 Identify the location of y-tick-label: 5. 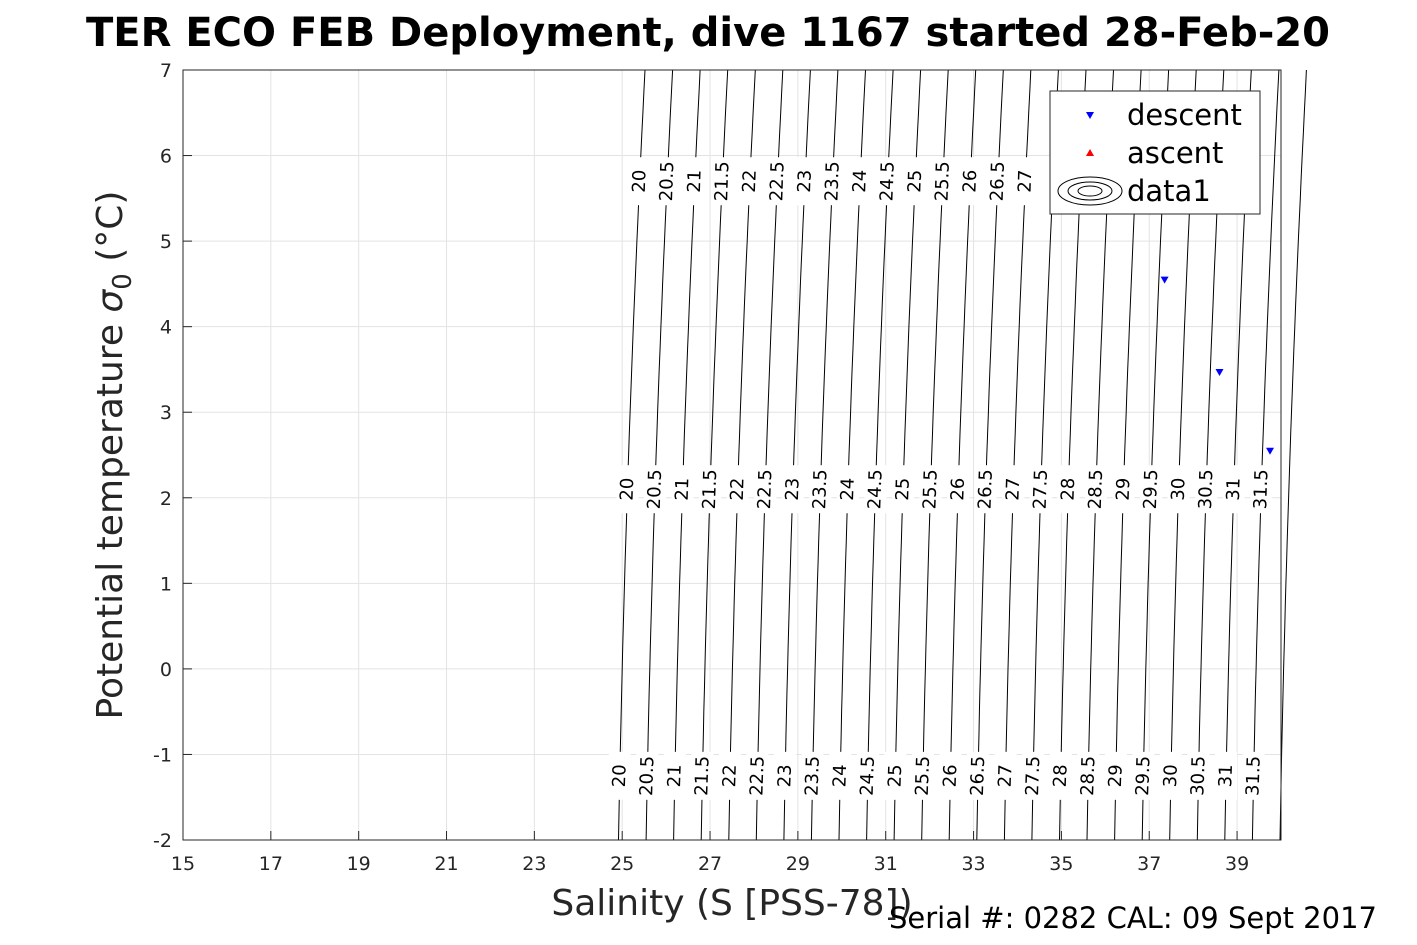
(166, 242).